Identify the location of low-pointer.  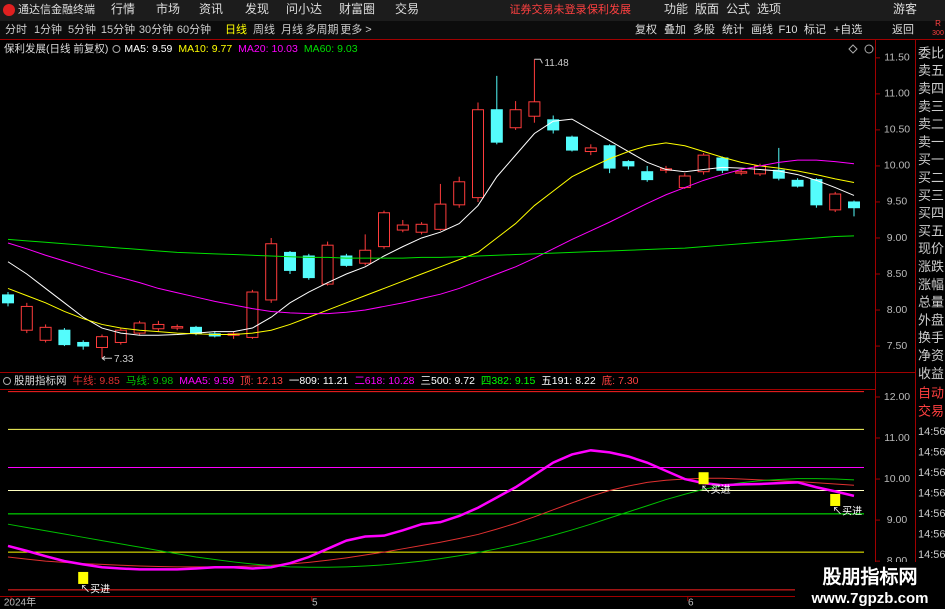
(106, 358).